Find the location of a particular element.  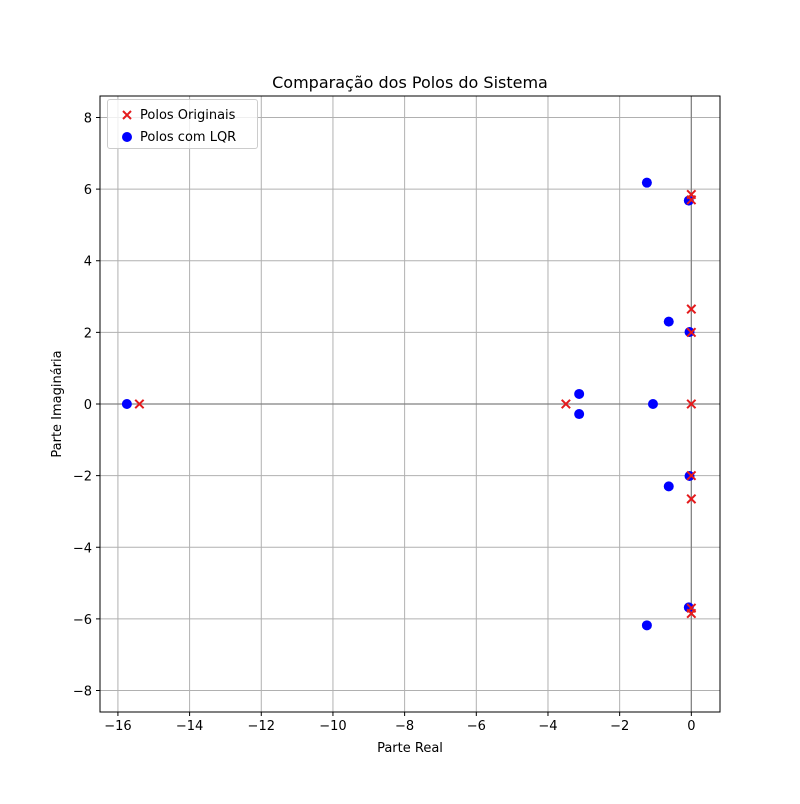

y-tick-label: 0 is located at coordinates (88, 405).